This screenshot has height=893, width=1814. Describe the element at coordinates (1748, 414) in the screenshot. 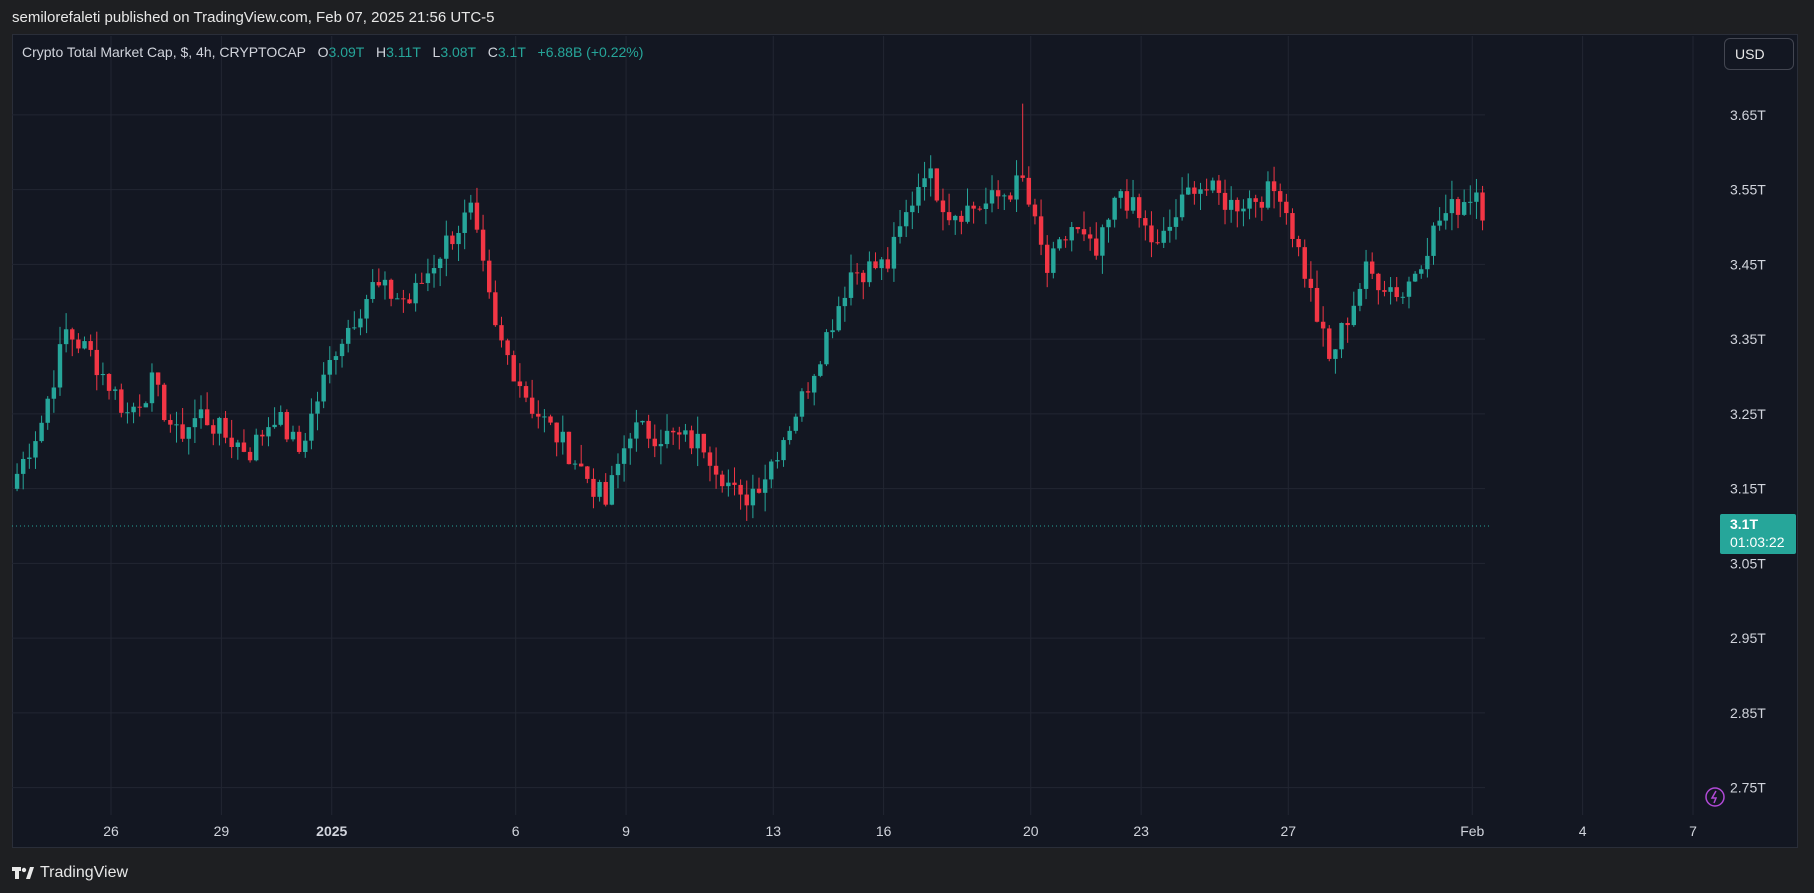

I see `y-tick-label: 3.25T` at that location.